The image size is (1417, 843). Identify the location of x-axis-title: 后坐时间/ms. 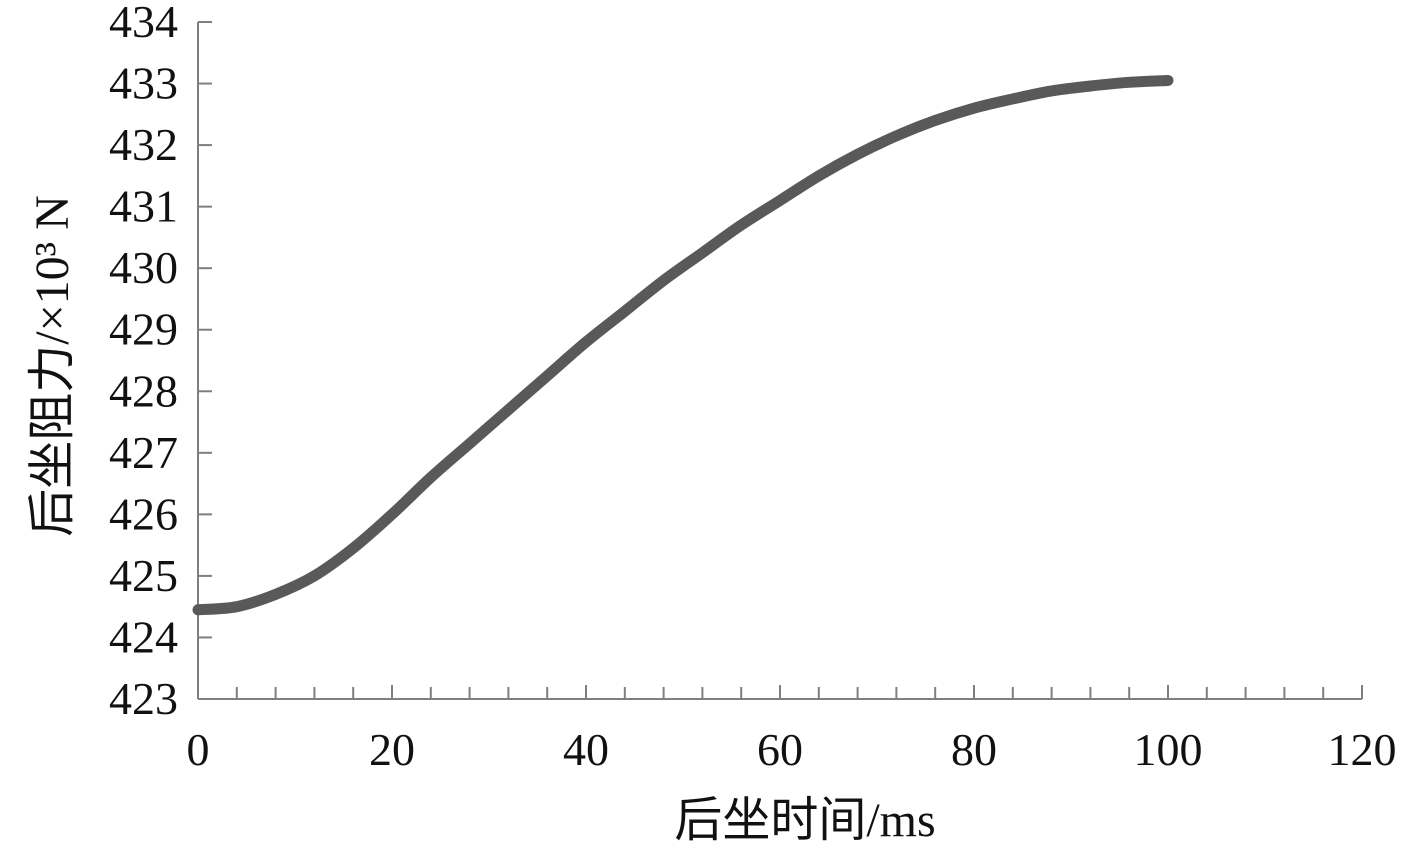
(804, 818).